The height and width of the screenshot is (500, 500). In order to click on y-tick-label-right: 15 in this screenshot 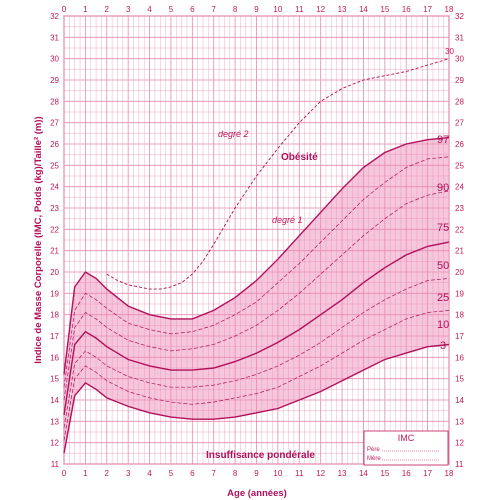, I will do `click(459, 379)`.